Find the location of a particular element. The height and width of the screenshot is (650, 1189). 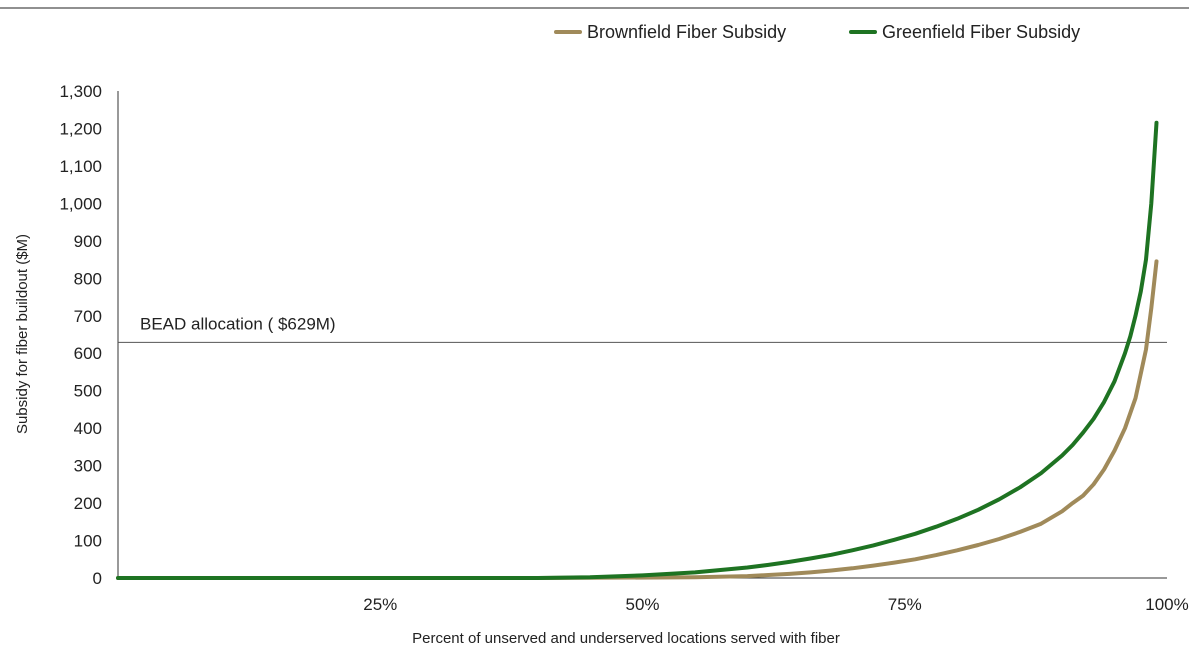

y-tick-label: 800 is located at coordinates (88, 278).